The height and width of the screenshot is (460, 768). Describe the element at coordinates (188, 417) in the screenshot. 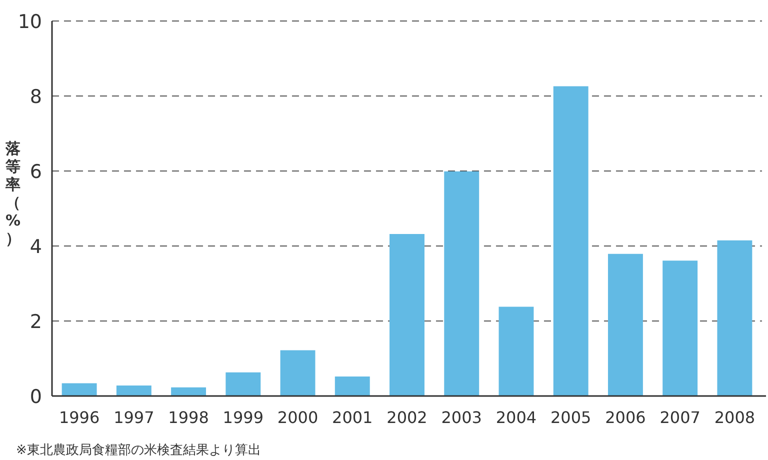

I see `x-tick-label: 1998` at that location.